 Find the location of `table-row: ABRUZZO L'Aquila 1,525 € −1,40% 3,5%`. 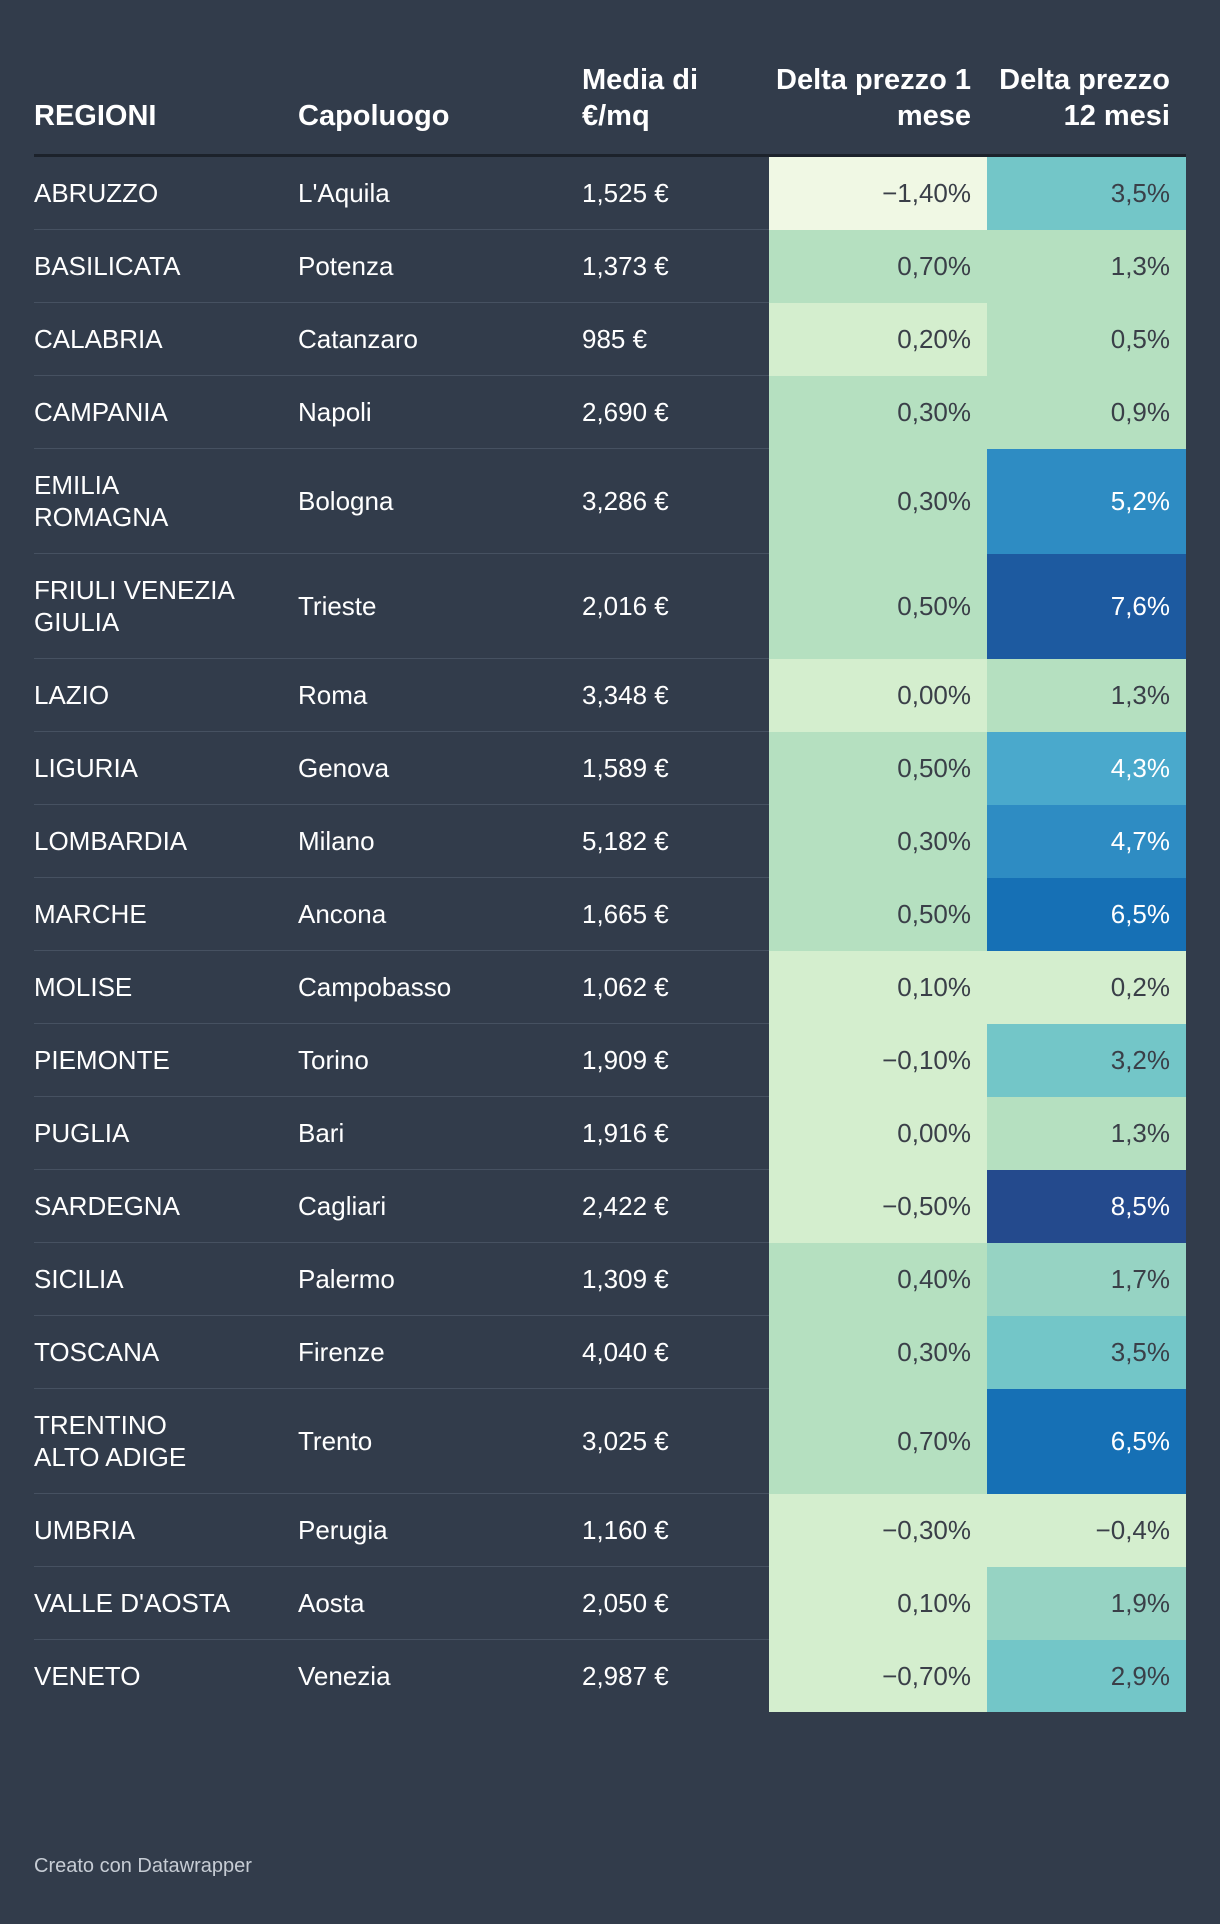

table-row: ABRUZZO L'Aquila 1,525 € −1,40% 3,5% is located at coordinates (610, 192).